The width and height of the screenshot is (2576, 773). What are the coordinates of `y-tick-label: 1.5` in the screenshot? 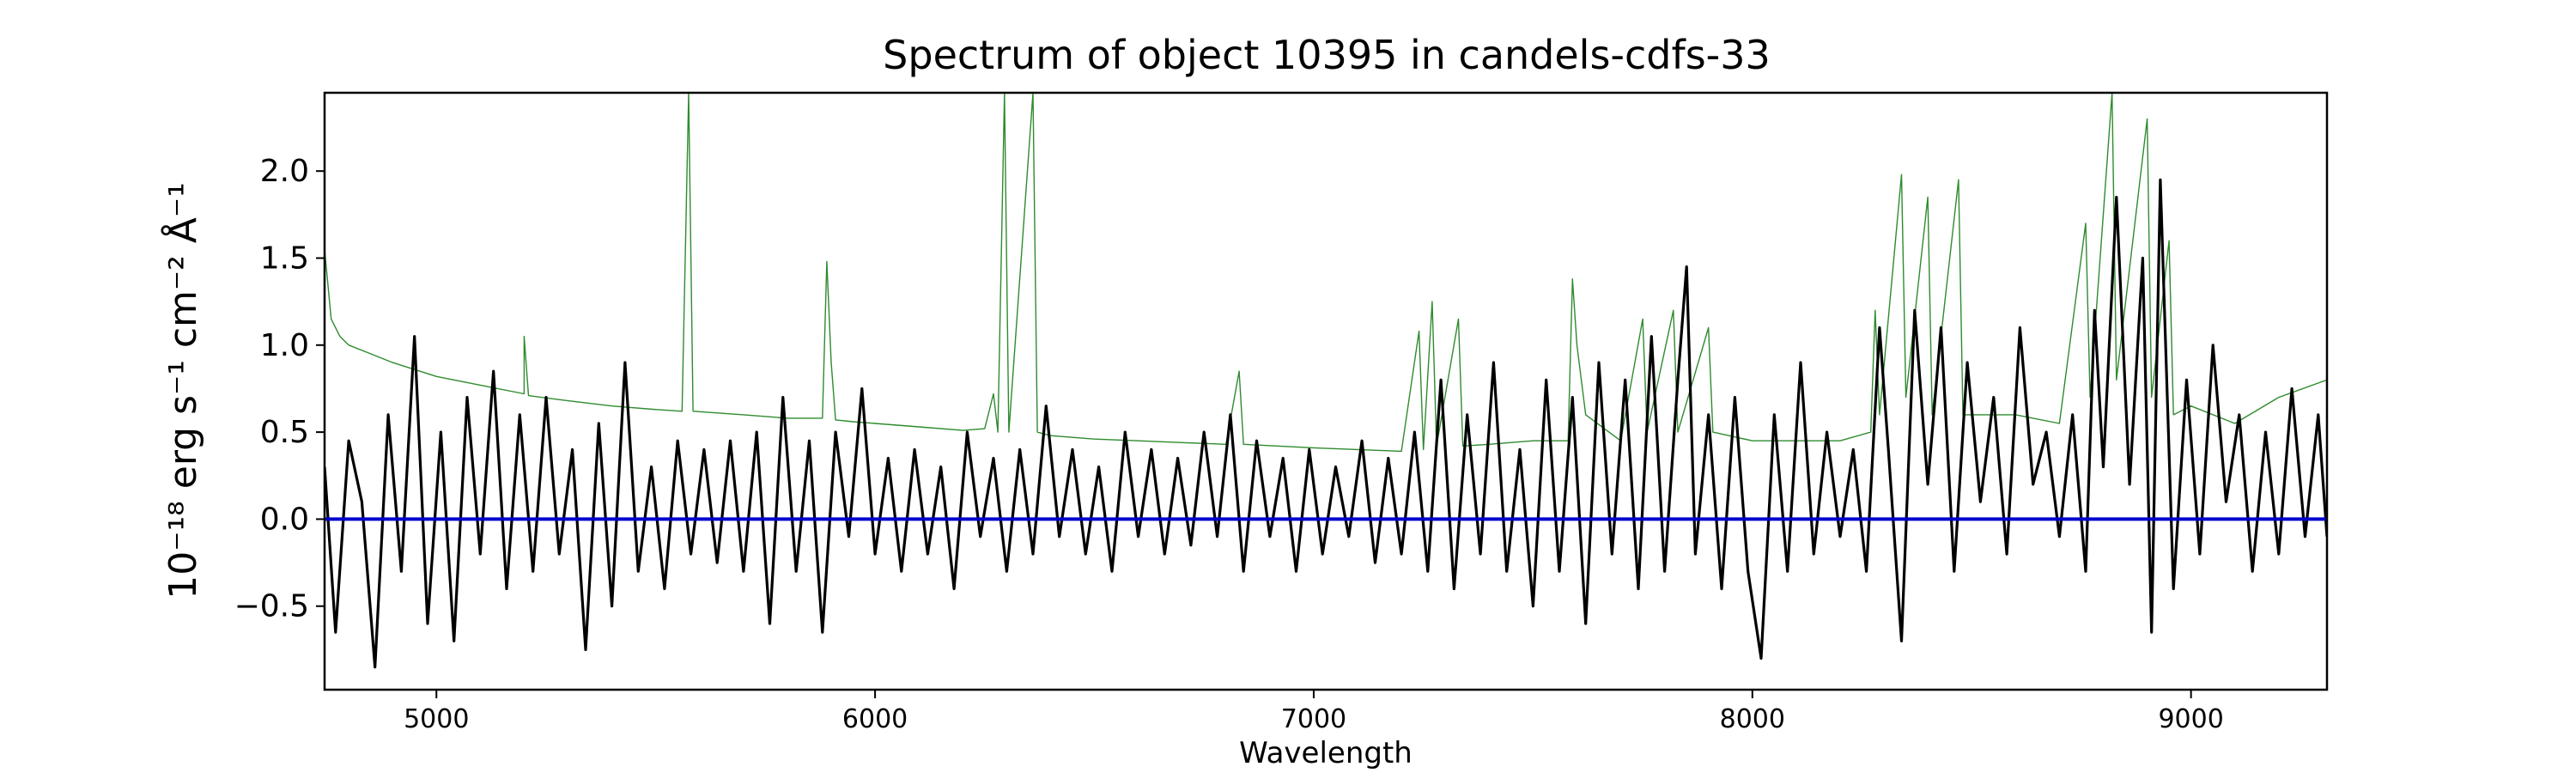 It's located at (284, 258).